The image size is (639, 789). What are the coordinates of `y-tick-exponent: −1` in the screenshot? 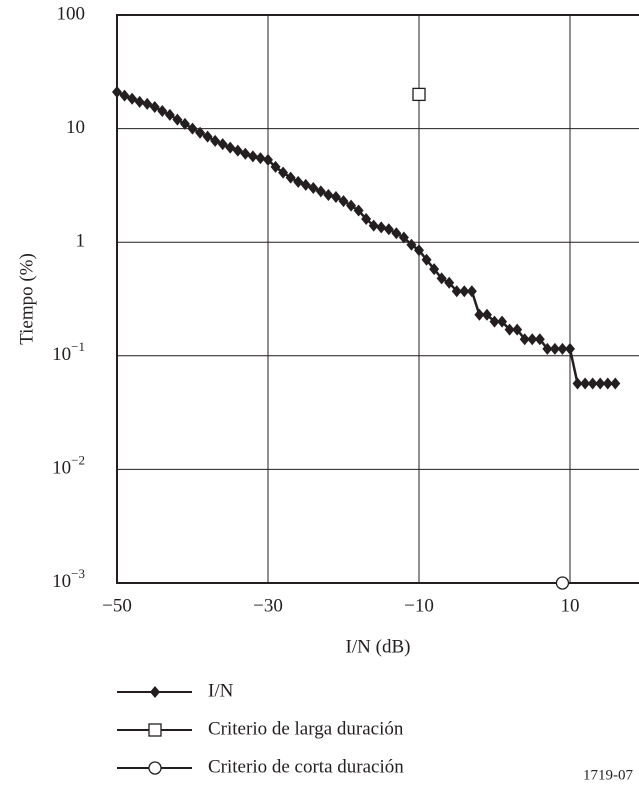 It's located at (78, 346).